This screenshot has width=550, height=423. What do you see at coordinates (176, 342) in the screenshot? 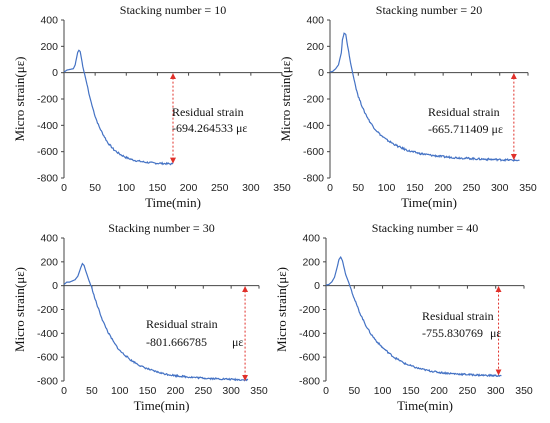
I see `annotation-value: -801.666785` at bounding box center [176, 342].